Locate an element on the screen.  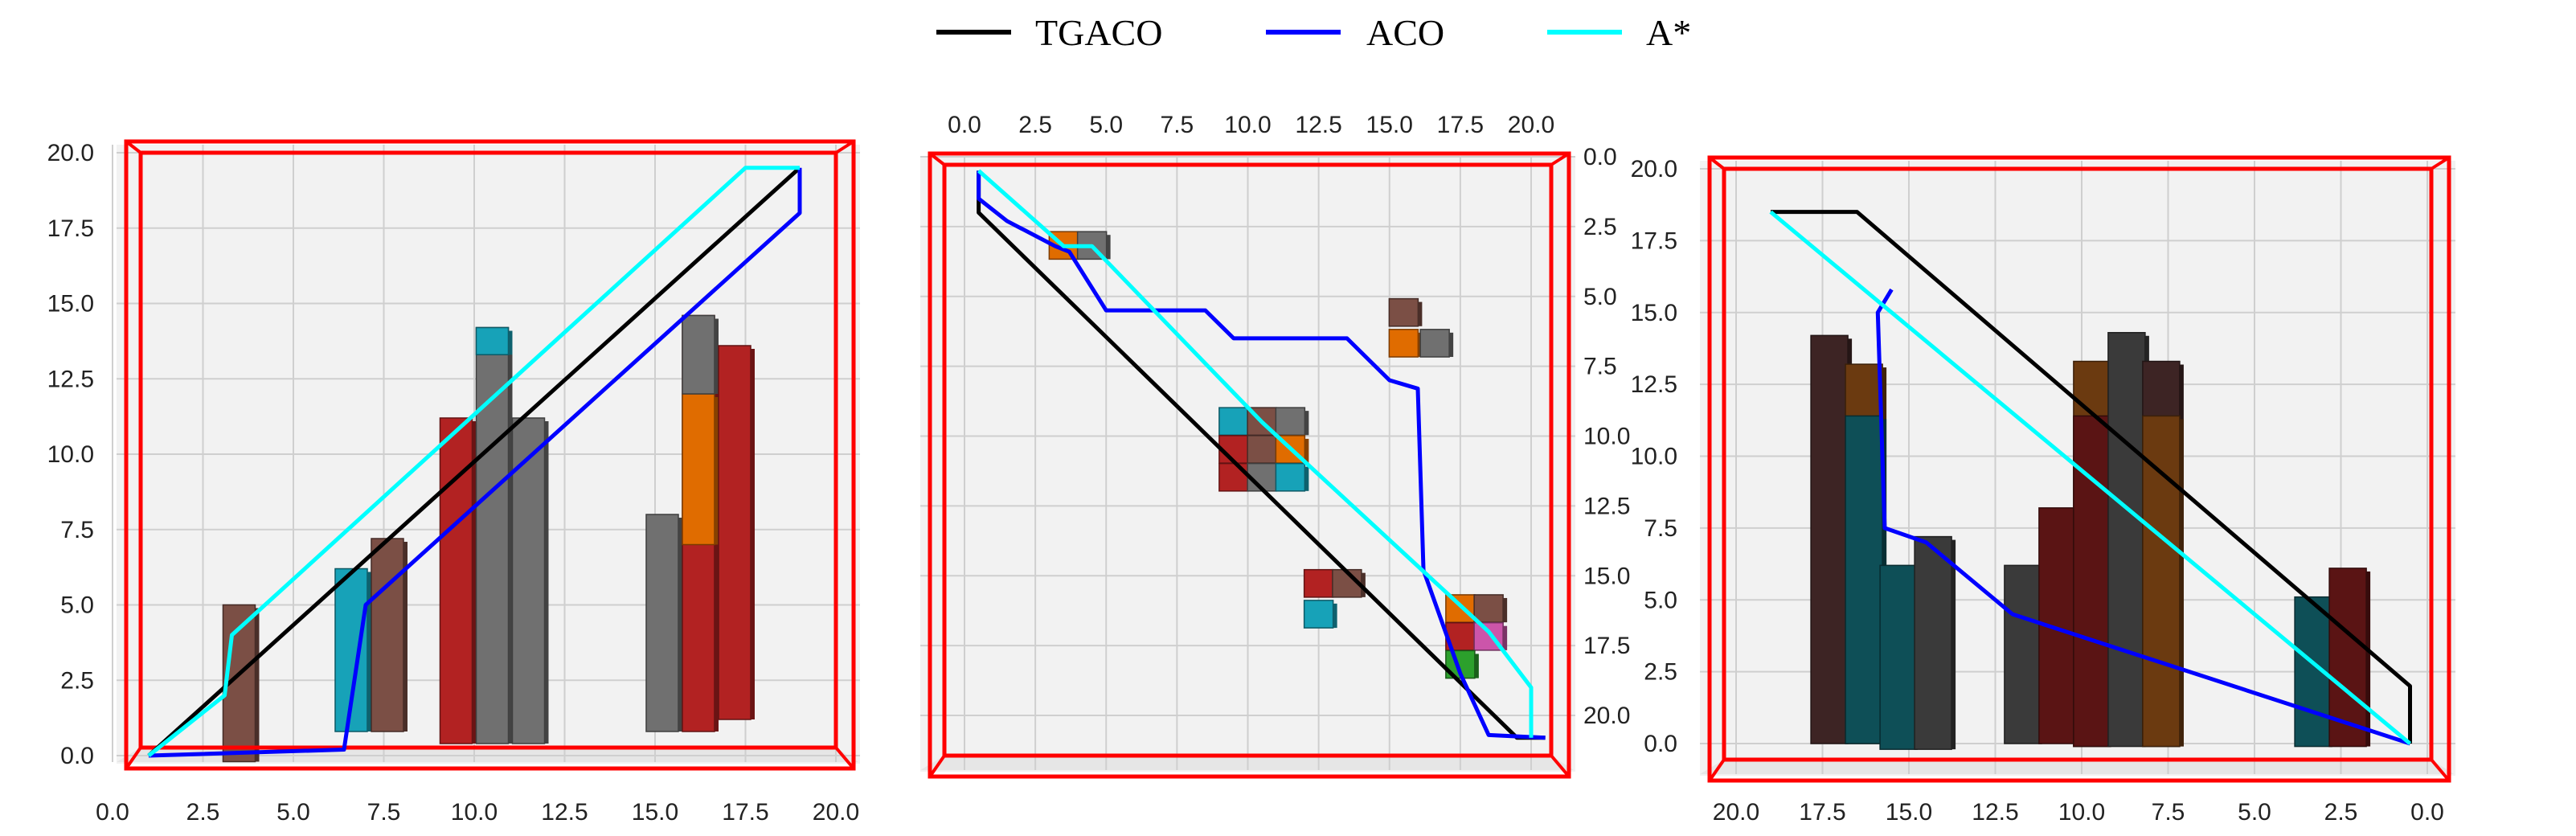
x-tick-label: 17.5 is located at coordinates (745, 812).